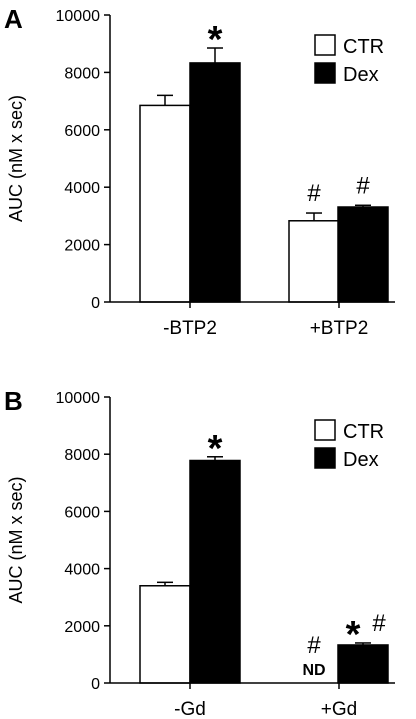 This screenshot has height=719, width=416. Describe the element at coordinates (13, 19) in the screenshot. I see `panel-label: A` at that location.